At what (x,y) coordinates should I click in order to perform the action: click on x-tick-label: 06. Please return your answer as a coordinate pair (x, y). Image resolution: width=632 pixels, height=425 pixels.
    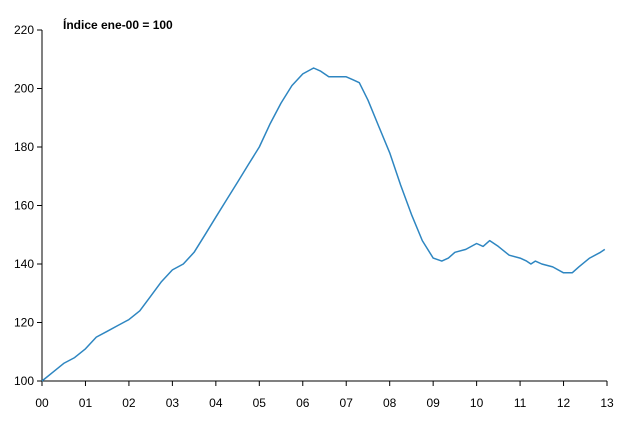
    Looking at the image, I should click on (303, 403).